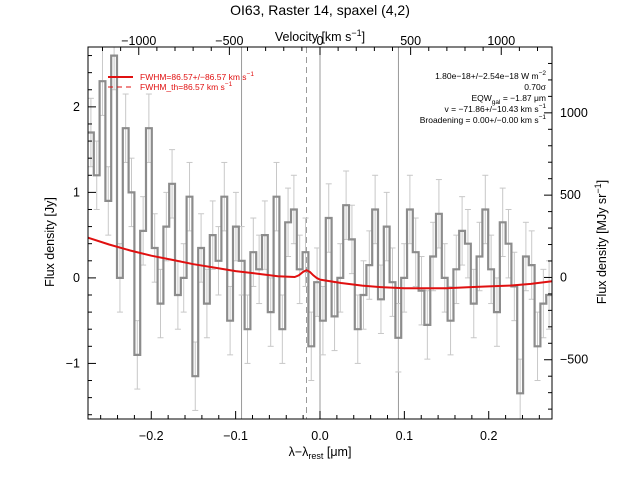  Describe the element at coordinates (319, 436) in the screenshot. I see `x-tick-label-2: 0.0` at that location.